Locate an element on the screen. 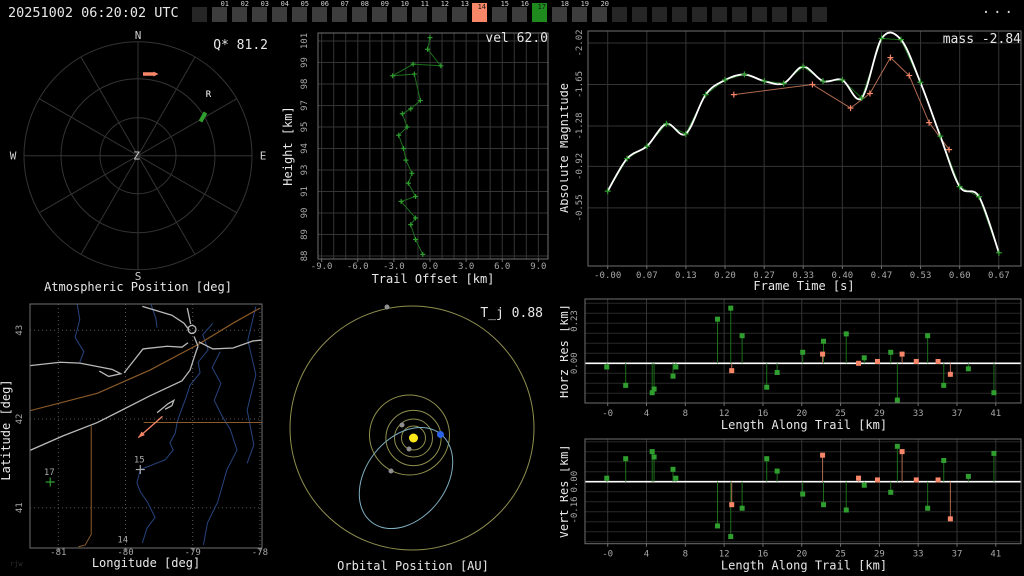 The width and height of the screenshot is (1024, 576). frame-number-label: 07 is located at coordinates (344, 4).